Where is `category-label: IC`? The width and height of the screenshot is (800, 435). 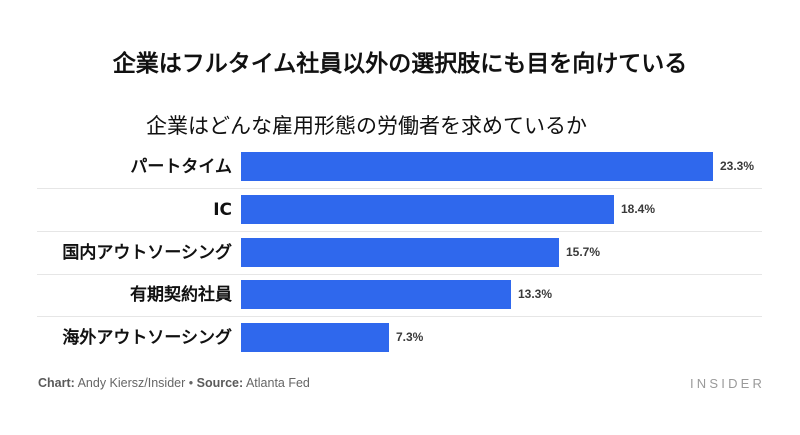
category-label: IC is located at coordinates (222, 210).